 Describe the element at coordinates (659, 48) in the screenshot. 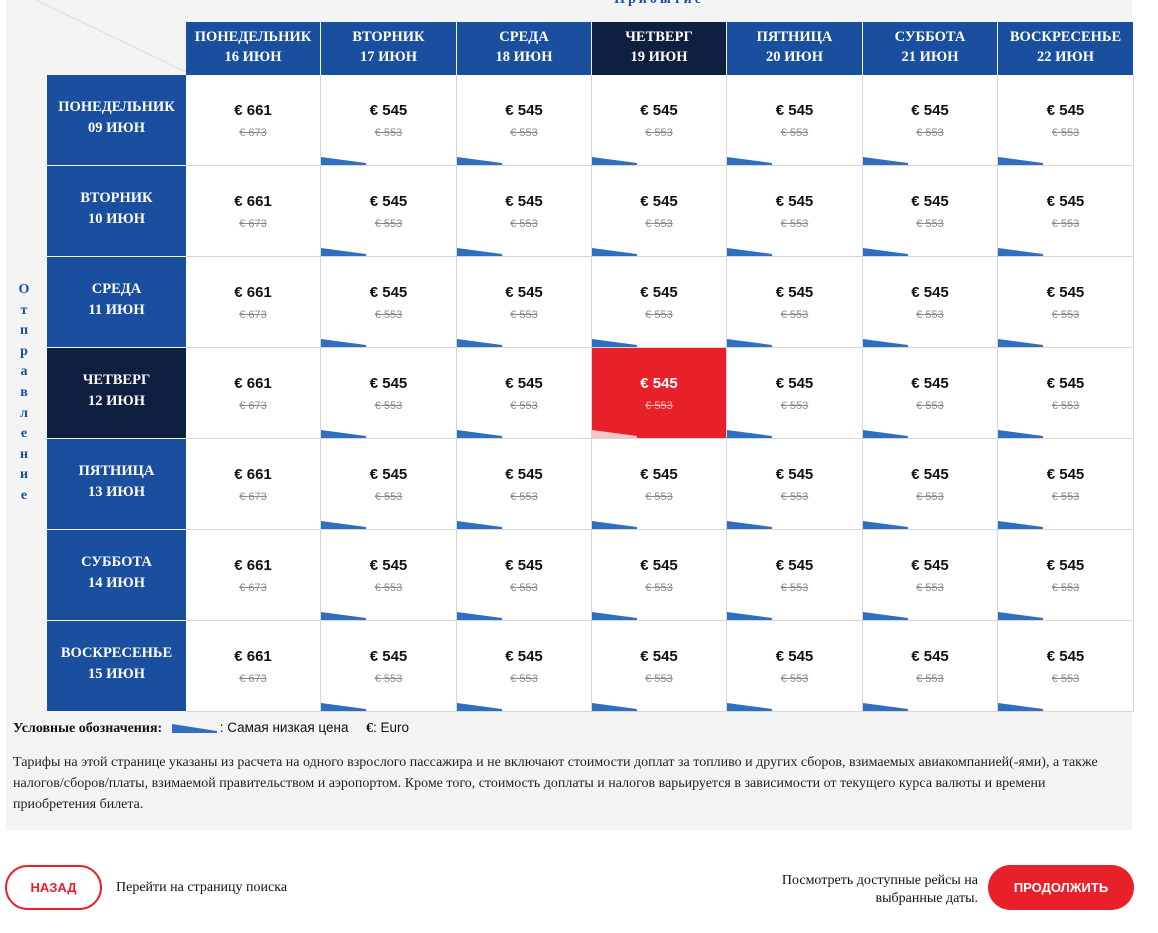

I see `arrival-date-header: ЧЕТВЕРГ 19 ИЮН` at that location.